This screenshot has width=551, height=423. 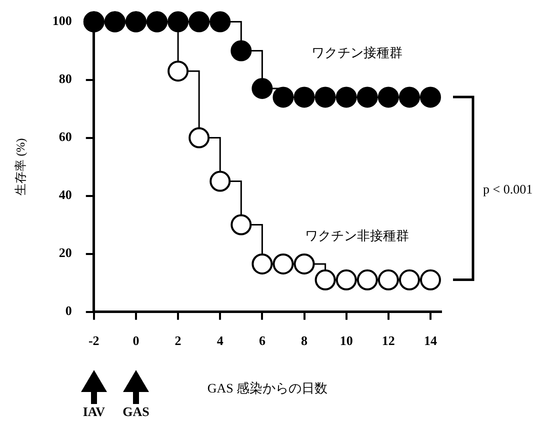 What do you see at coordinates (94, 411) in the screenshot?
I see `text: IAV` at bounding box center [94, 411].